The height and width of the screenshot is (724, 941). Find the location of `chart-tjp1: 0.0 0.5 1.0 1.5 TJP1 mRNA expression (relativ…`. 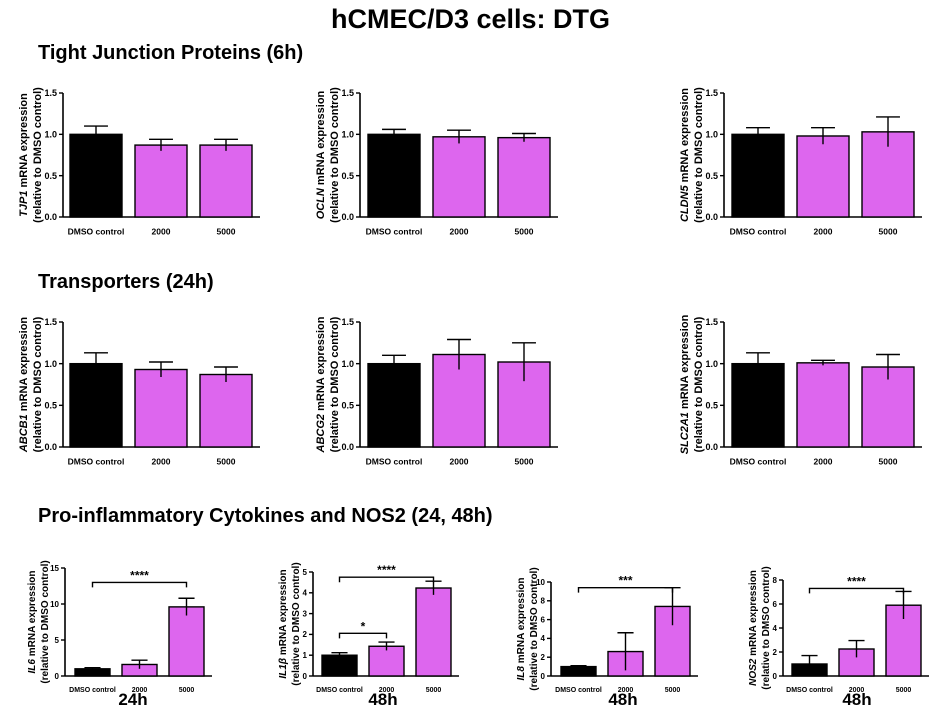

chart-tjp1: 0.0 0.5 1.0 1.5 TJP1 mRNA expression (relativ… is located at coordinates (139, 162).